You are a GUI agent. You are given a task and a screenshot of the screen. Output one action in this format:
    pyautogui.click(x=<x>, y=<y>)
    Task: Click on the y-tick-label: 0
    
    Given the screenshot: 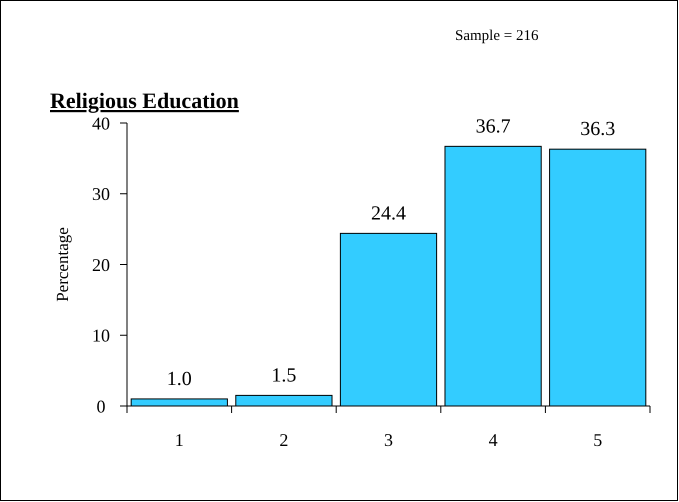 What is the action you would take?
    pyautogui.click(x=101, y=406)
    